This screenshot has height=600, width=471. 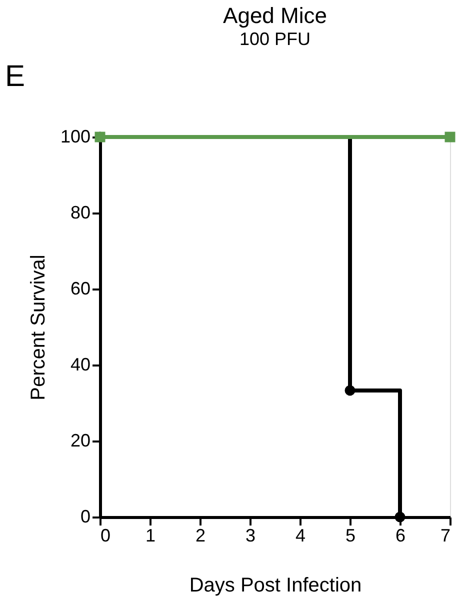 What do you see at coordinates (85, 516) in the screenshot?
I see `y-tick-label: 0` at bounding box center [85, 516].